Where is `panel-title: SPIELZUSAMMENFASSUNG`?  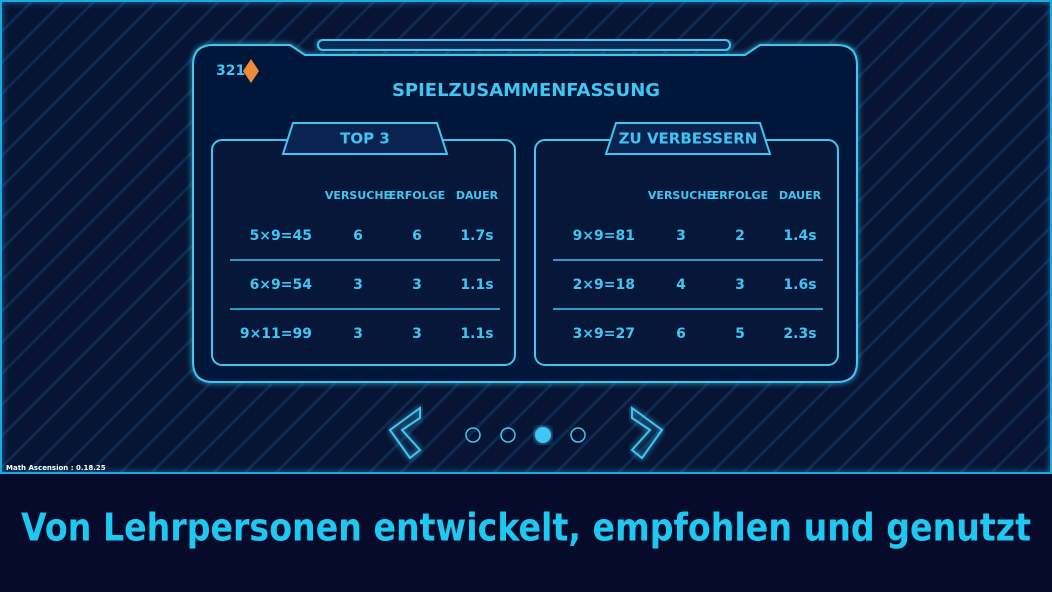
panel-title: SPIELZUSAMMENFASSUNG is located at coordinates (526, 90).